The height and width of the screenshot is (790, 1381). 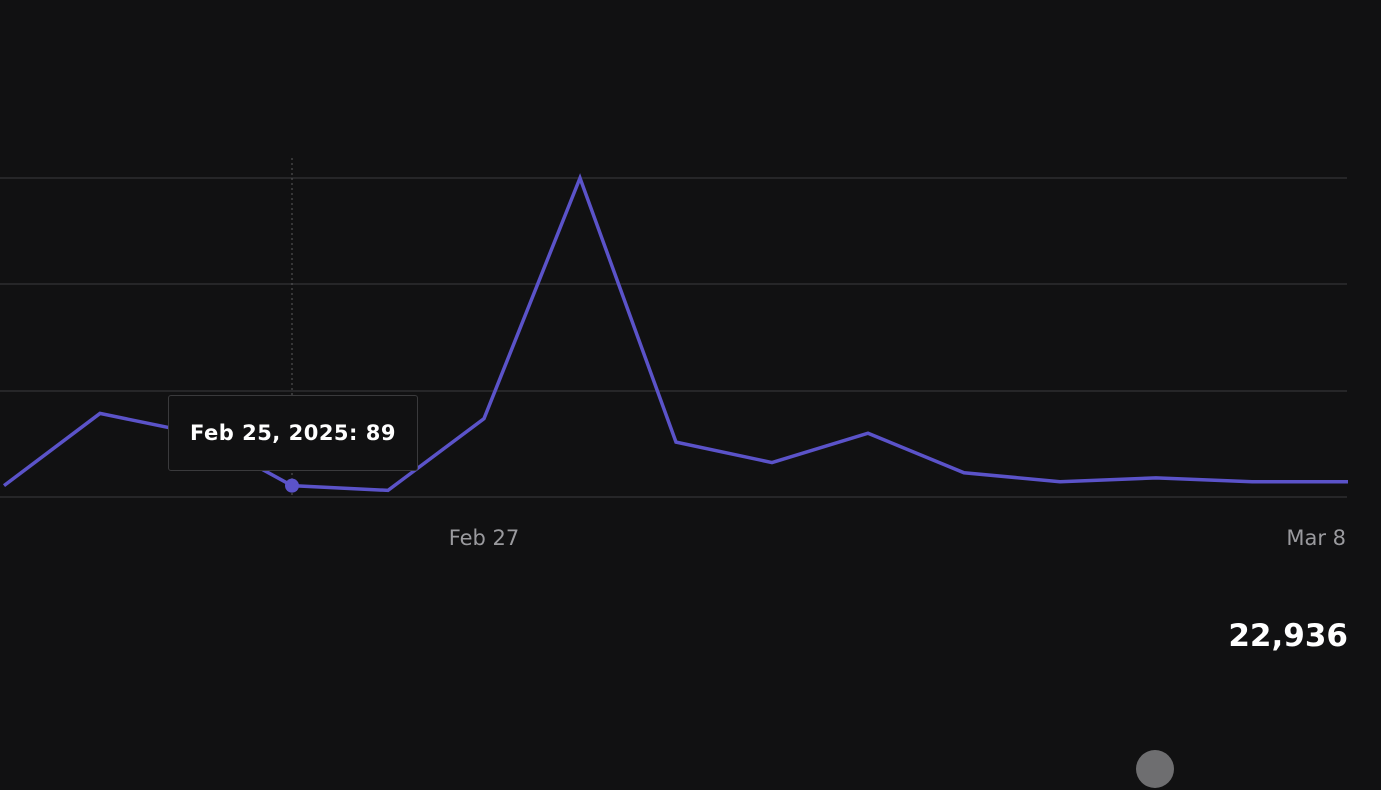 What do you see at coordinates (1155, 769) in the screenshot?
I see `scroll-handle` at bounding box center [1155, 769].